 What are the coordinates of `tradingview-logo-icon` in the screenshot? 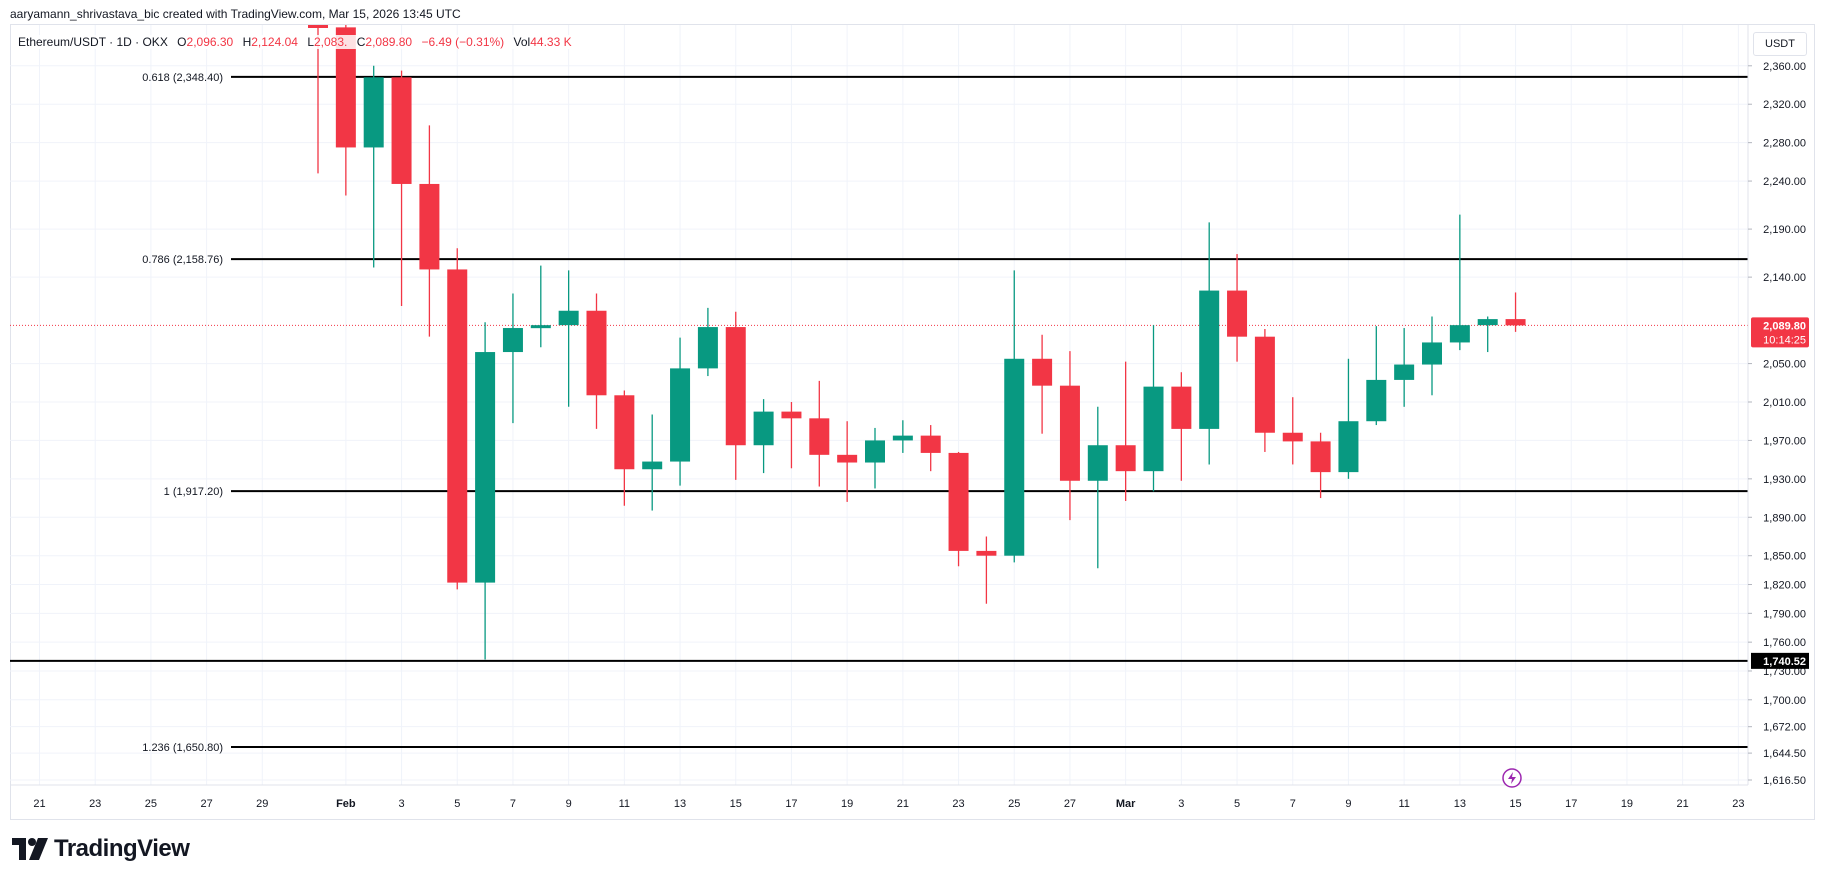 It's located at (30, 849).